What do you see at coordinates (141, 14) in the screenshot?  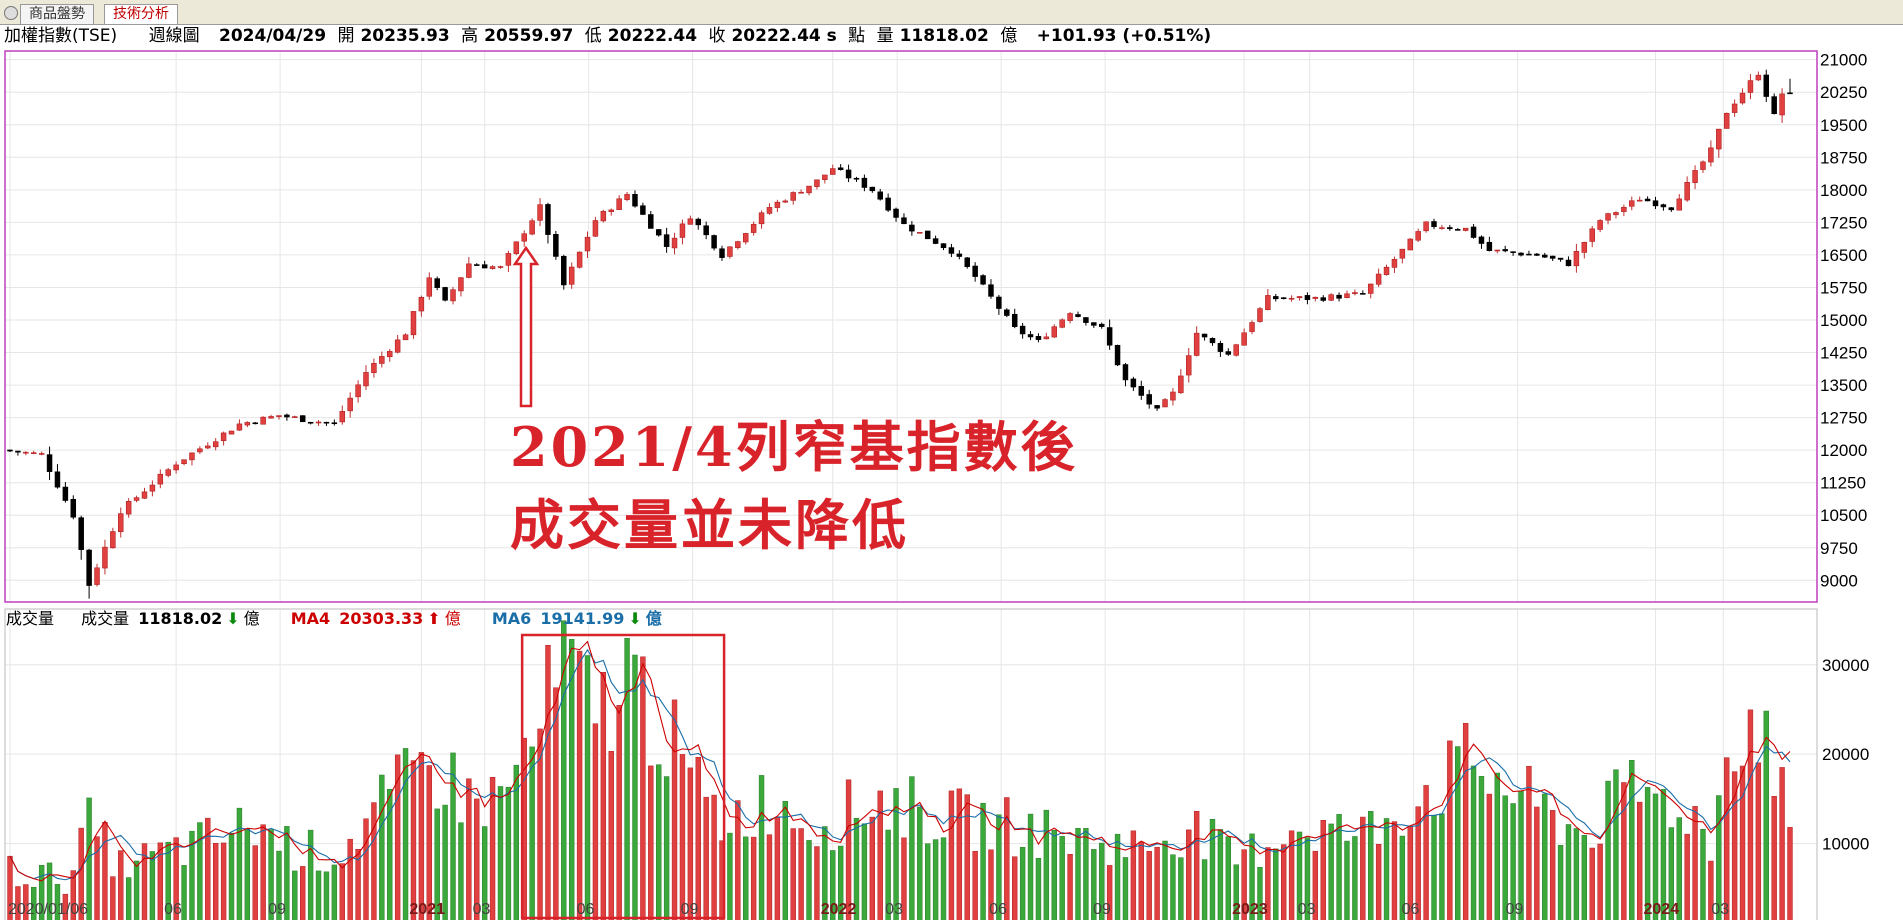 I see `tab-technical-analysis: 技術分析` at bounding box center [141, 14].